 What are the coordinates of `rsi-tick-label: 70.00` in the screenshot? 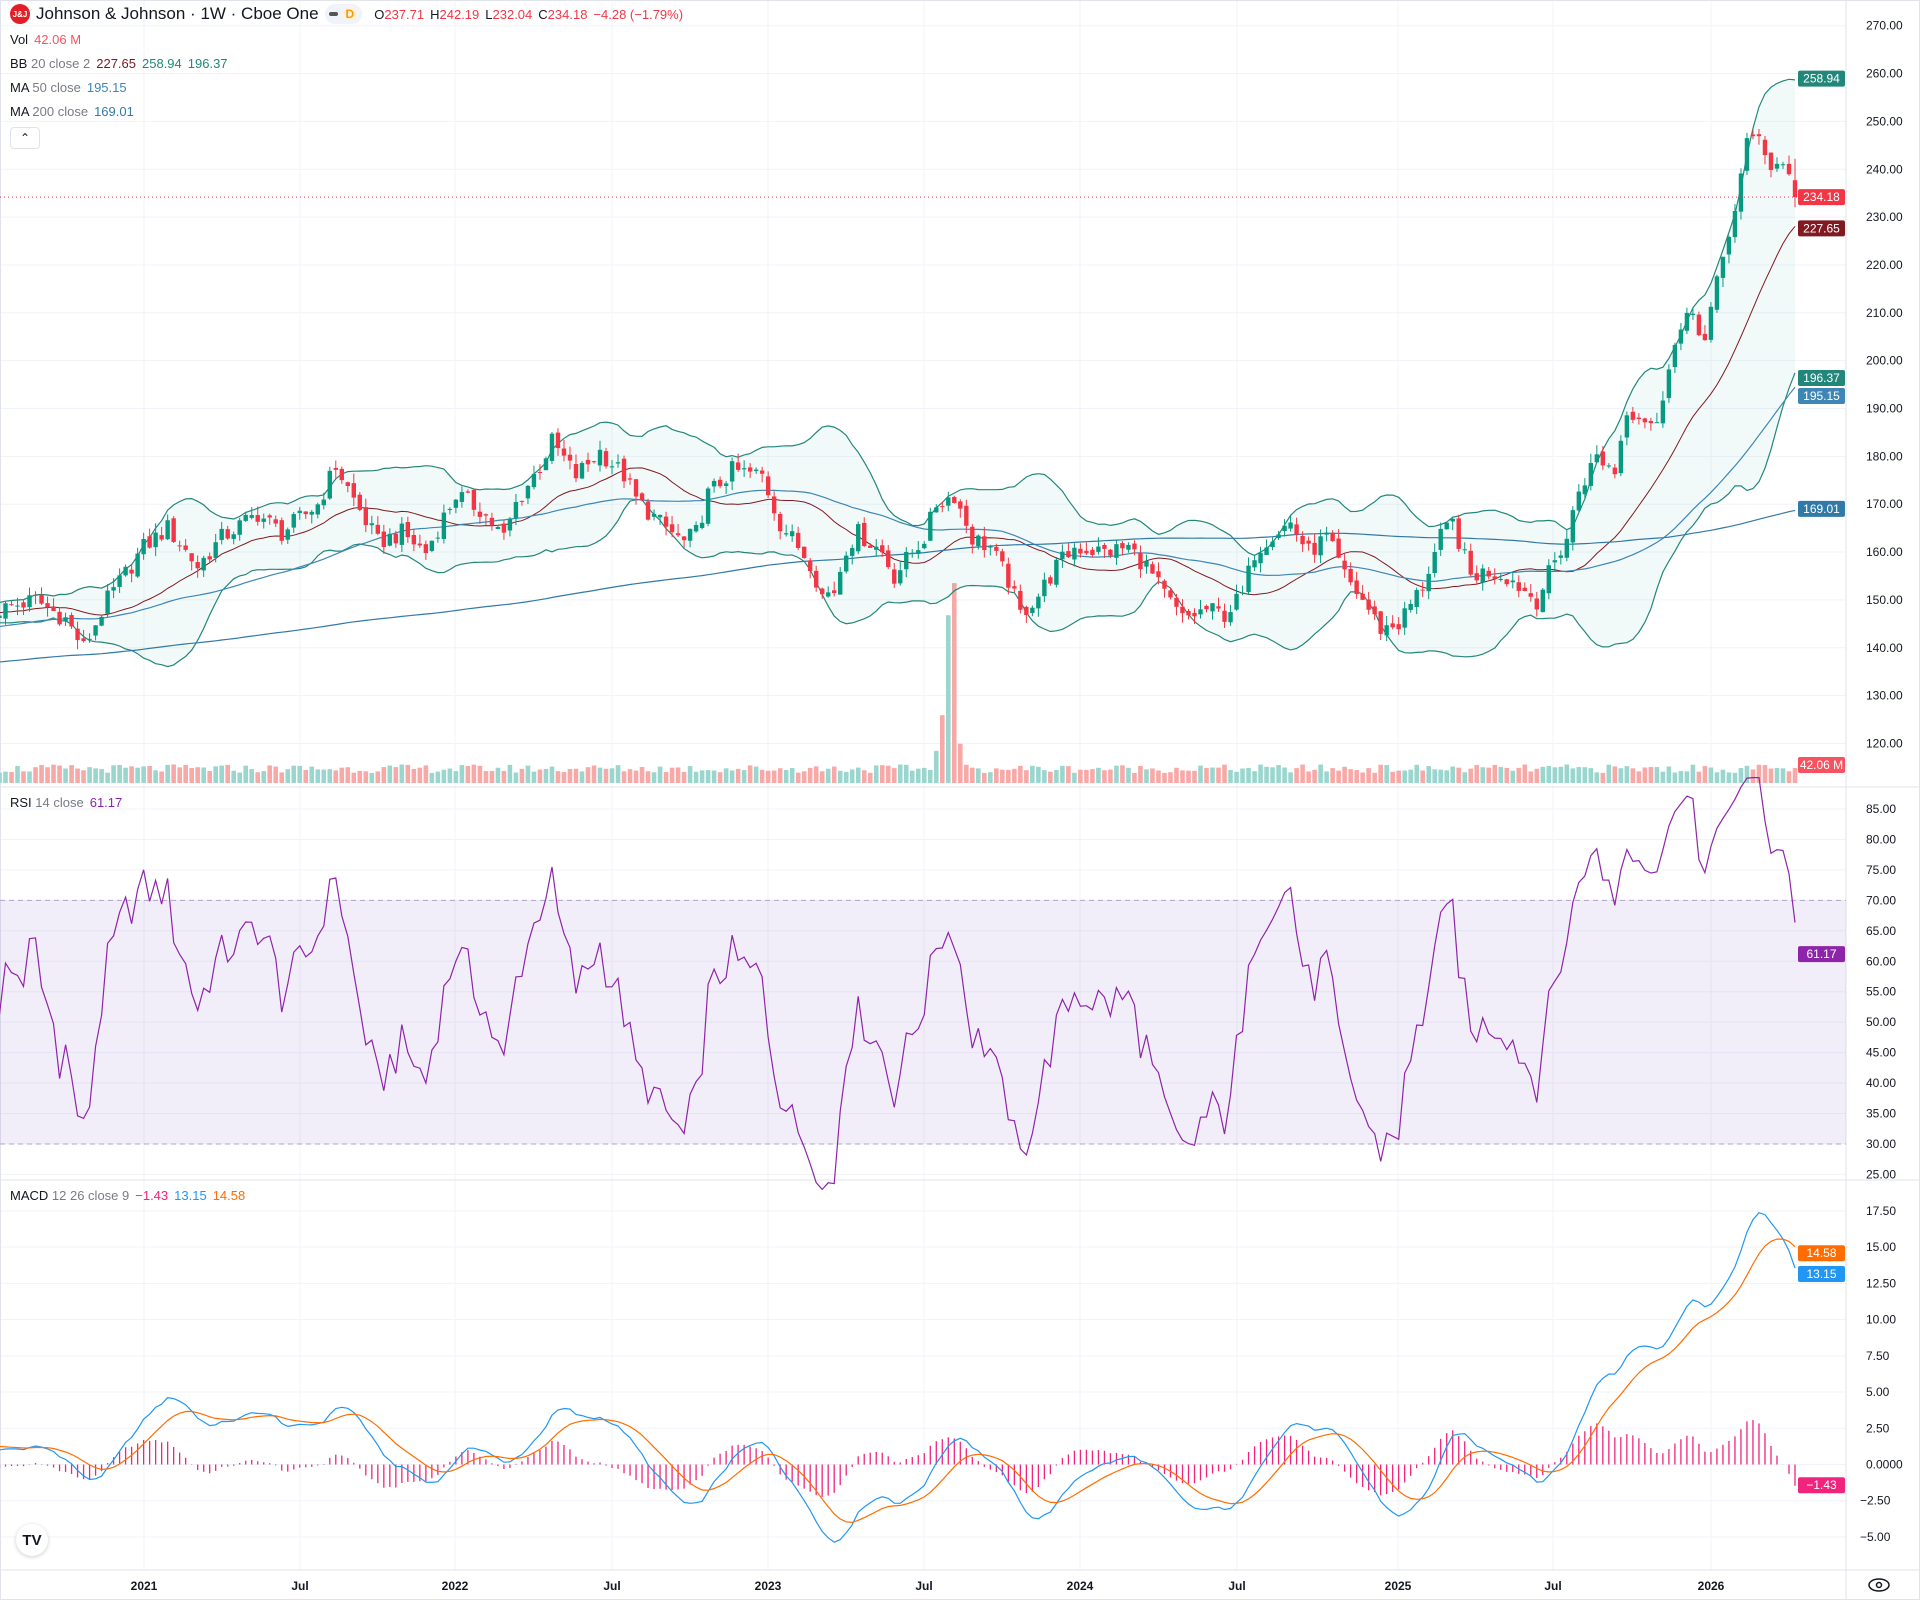 It's located at (1881, 900).